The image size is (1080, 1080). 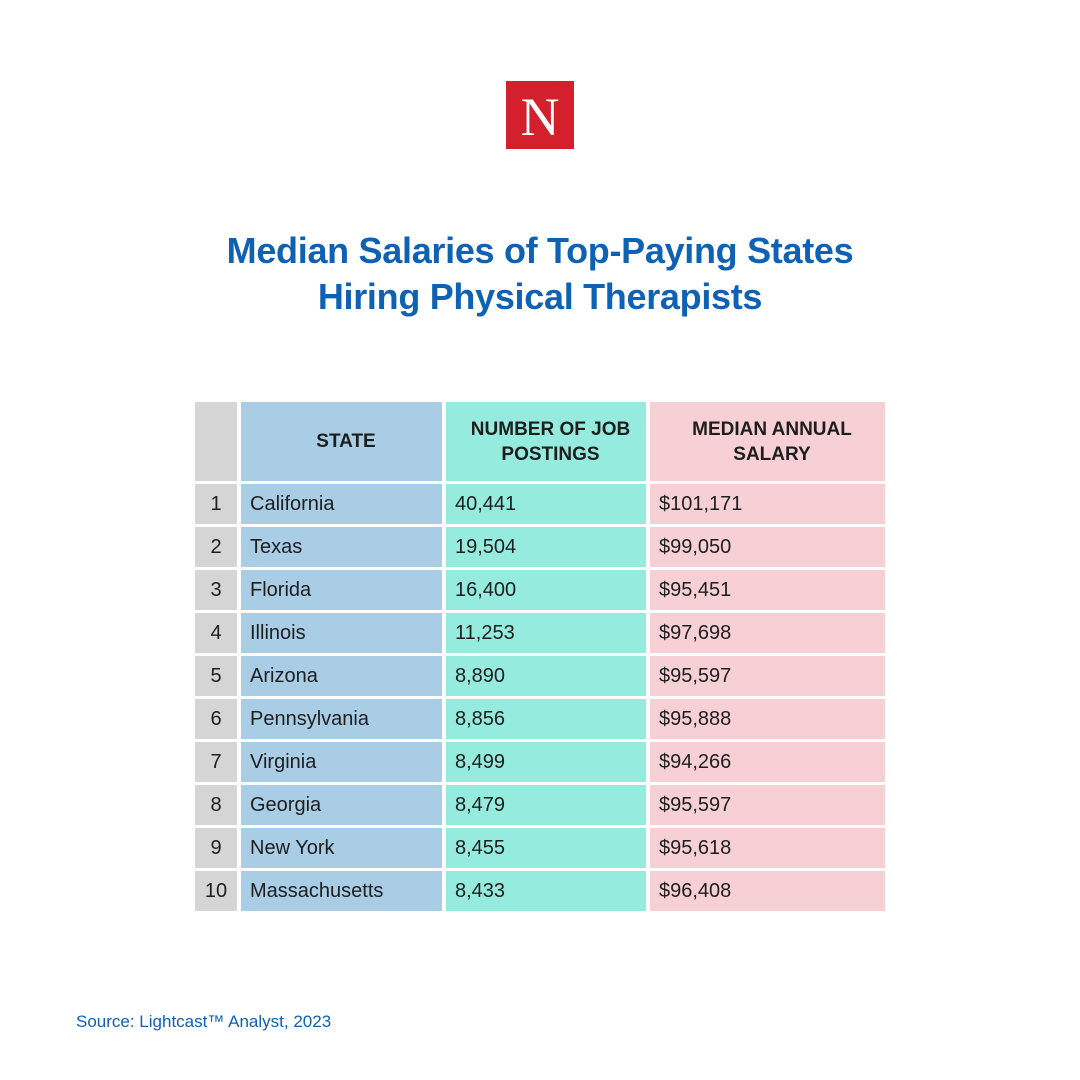 I want to click on logo: N, so click(x=540, y=115).